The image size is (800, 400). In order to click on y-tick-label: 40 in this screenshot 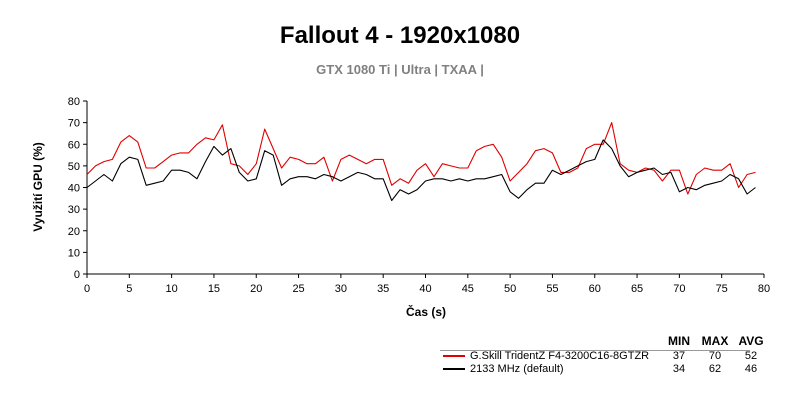, I will do `click(74, 189)`.